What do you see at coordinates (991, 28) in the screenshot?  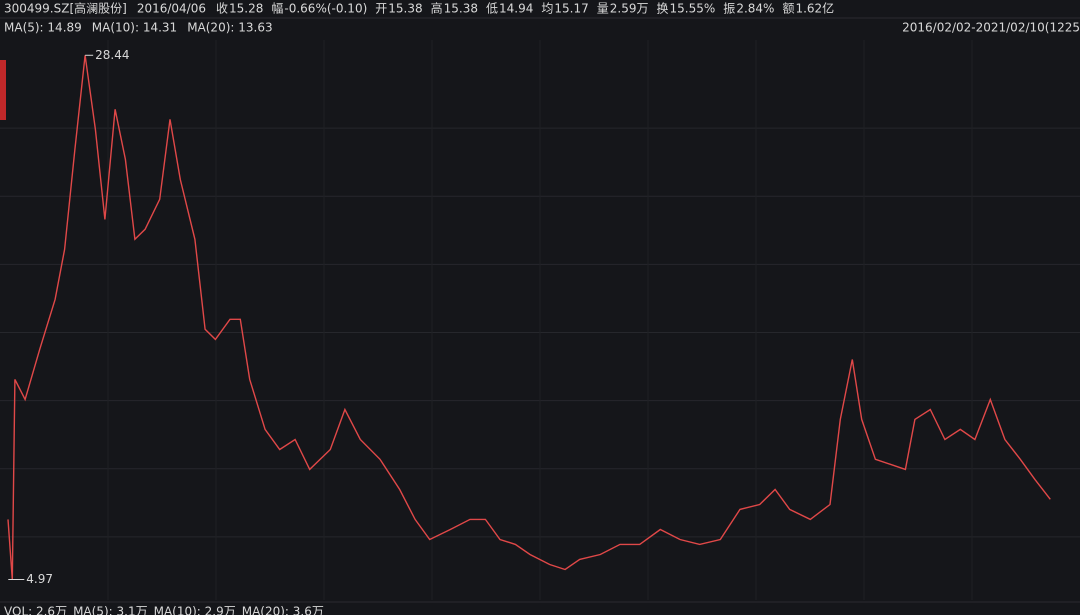 I see `range-label: 2016/02/02-2021/02/10(1225` at bounding box center [991, 28].